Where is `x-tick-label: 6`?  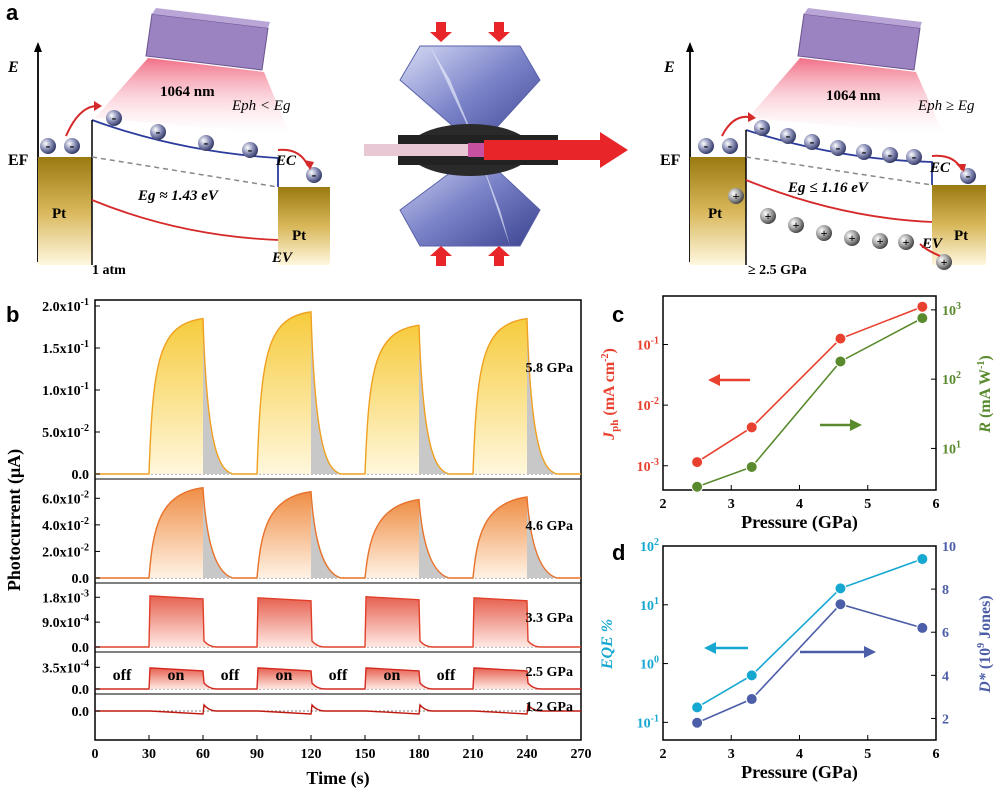
x-tick-label: 6 is located at coordinates (936, 754).